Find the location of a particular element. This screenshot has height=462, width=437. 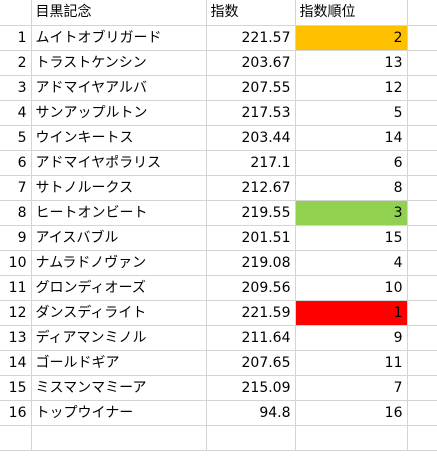

horse-name-cell: ディアマンミノル is located at coordinates (119, 338).